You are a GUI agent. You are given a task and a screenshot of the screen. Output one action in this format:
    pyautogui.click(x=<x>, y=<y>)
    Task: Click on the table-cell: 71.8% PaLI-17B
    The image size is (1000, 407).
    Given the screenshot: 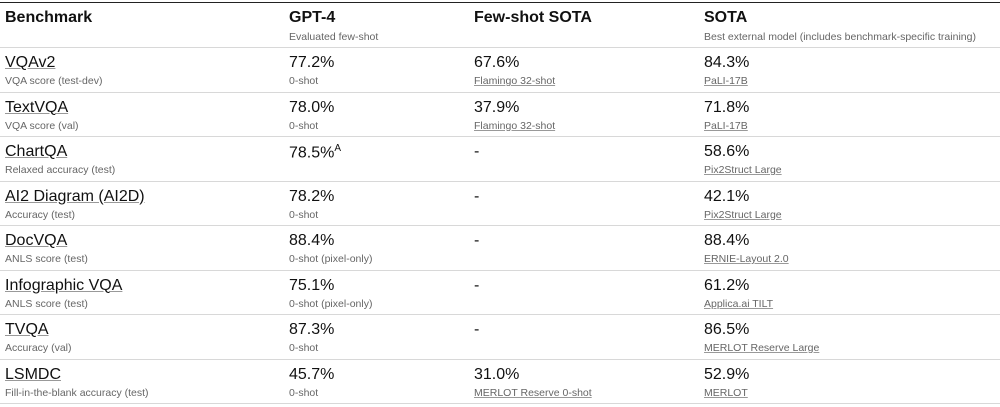 What is the action you would take?
    pyautogui.click(x=726, y=115)
    